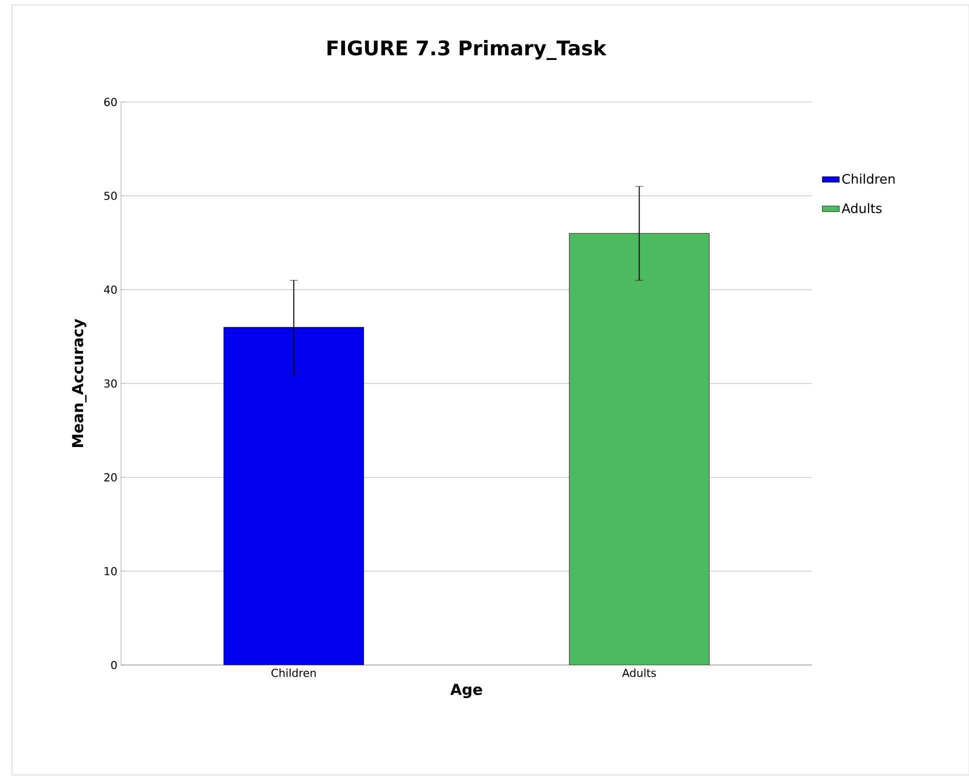 The height and width of the screenshot is (780, 969). Describe the element at coordinates (466, 691) in the screenshot. I see `x-axis-title: Age` at that location.